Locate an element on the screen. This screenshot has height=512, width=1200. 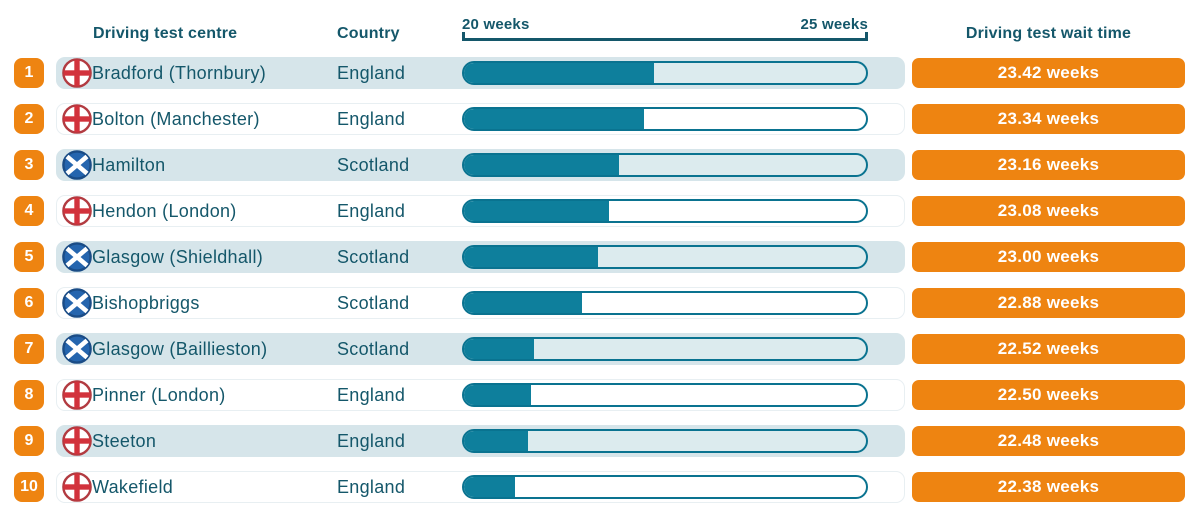
row-card: Pinner (London) England is located at coordinates (480, 395).